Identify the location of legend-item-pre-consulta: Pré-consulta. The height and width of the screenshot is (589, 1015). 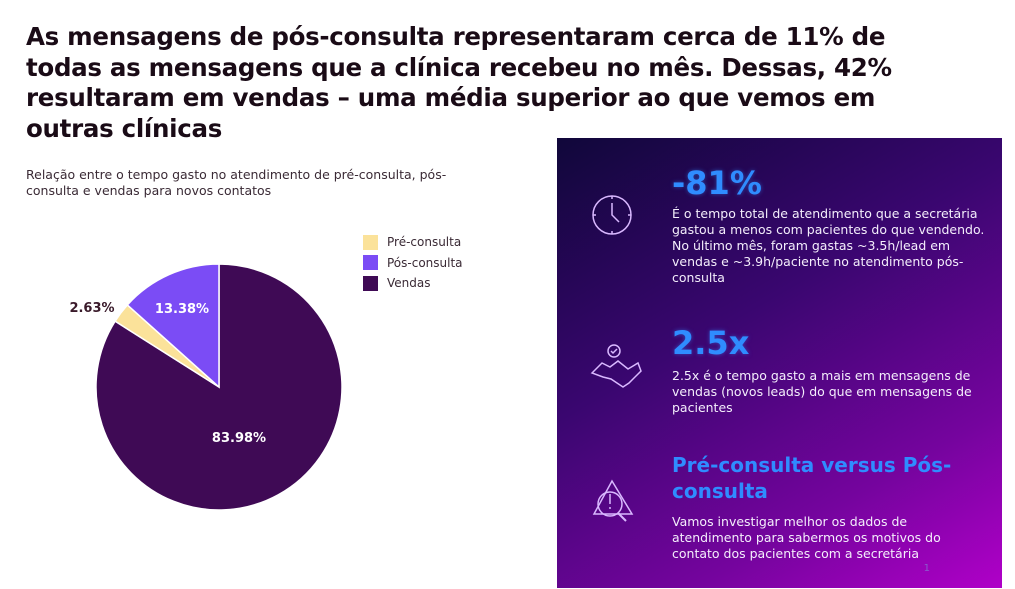
(413, 242).